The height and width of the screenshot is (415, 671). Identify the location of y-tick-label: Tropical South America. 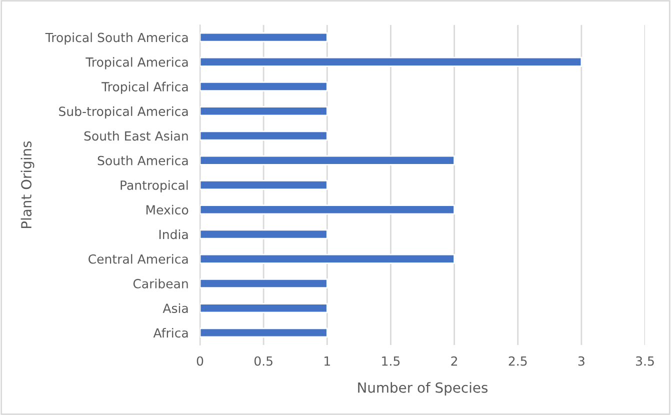
(116, 38).